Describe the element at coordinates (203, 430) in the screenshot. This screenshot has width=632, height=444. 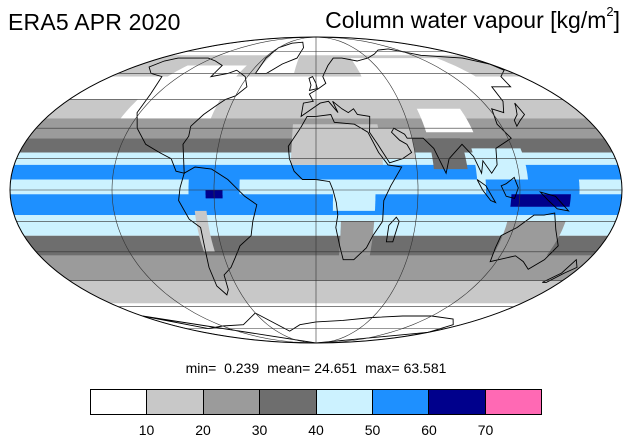
I see `colorbar-tick-20: 20` at that location.